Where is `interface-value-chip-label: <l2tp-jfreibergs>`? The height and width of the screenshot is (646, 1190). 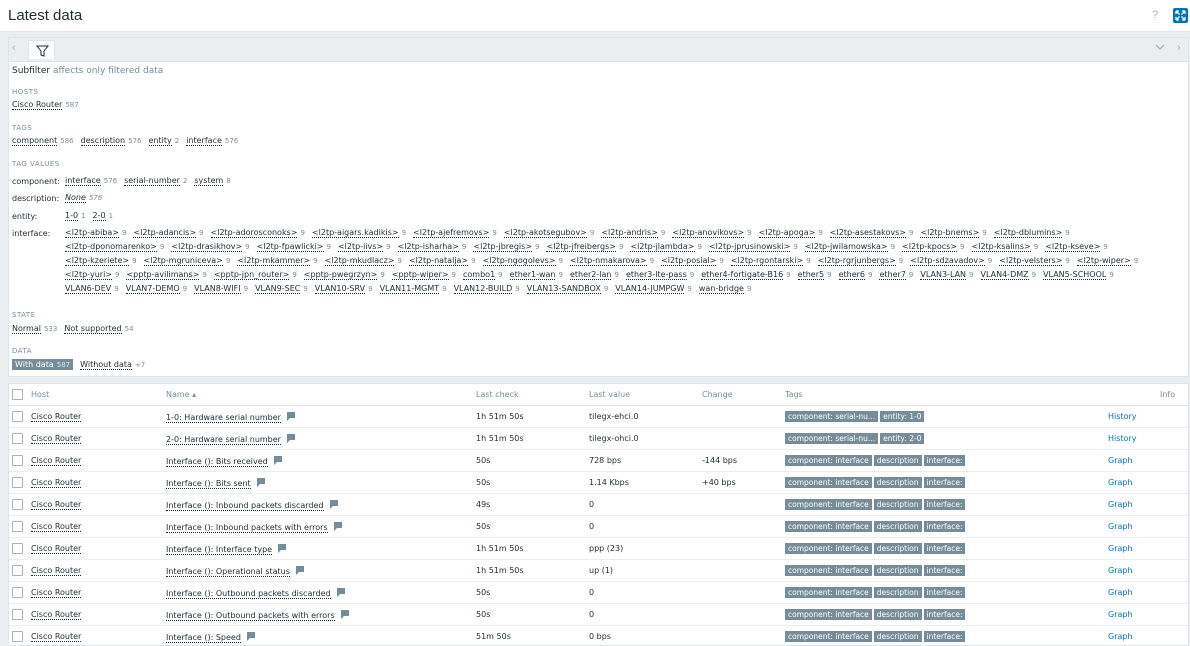
interface-value-chip-label: <l2tp-jfreibergs> is located at coordinates (581, 247).